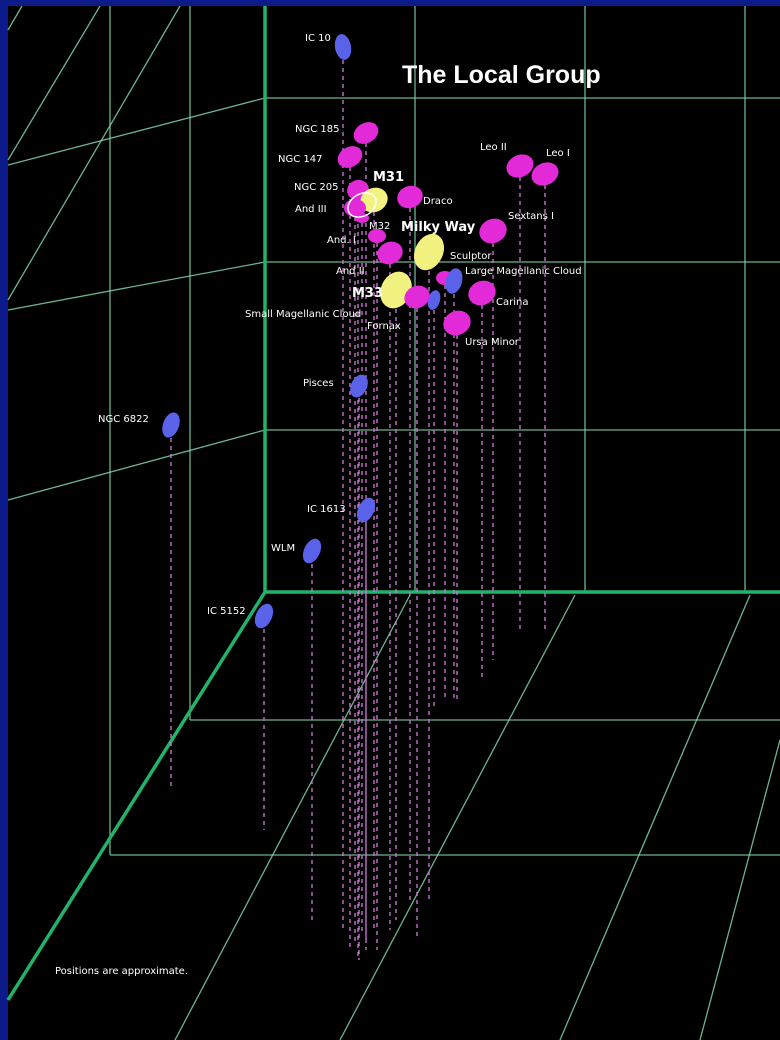 This screenshot has height=1040, width=780. Describe the element at coordinates (531, 216) in the screenshot. I see `galaxy-label-sextans-i: Sextans I` at that location.